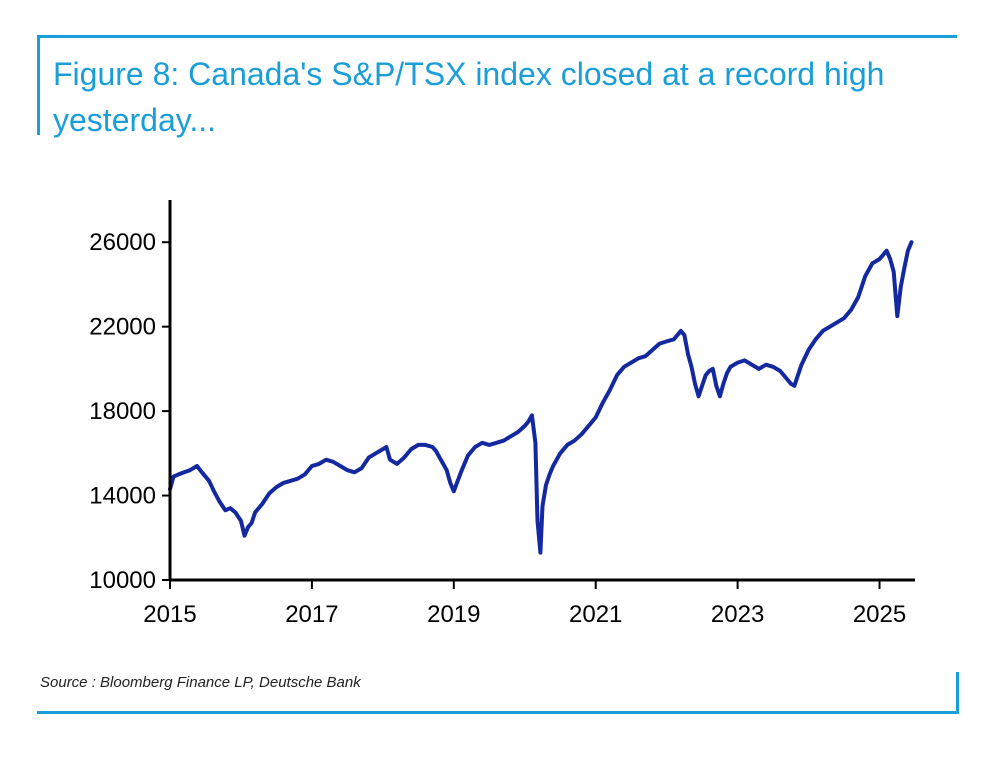 The width and height of the screenshot is (1000, 758). I want to click on footer-bottom-rule, so click(498, 712).